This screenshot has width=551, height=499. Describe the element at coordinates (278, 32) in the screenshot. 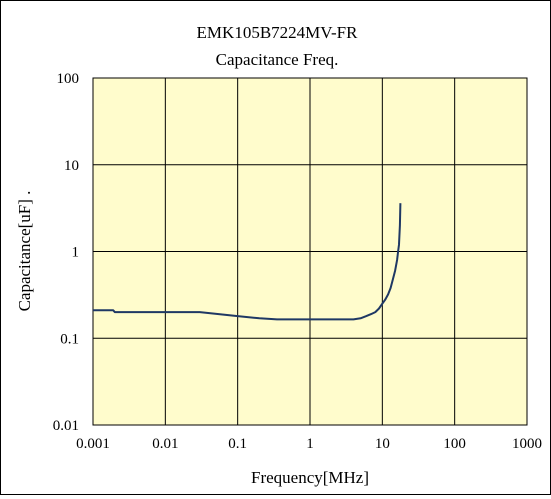

I see `chart-title: EMK105B7224MV-FR` at that location.